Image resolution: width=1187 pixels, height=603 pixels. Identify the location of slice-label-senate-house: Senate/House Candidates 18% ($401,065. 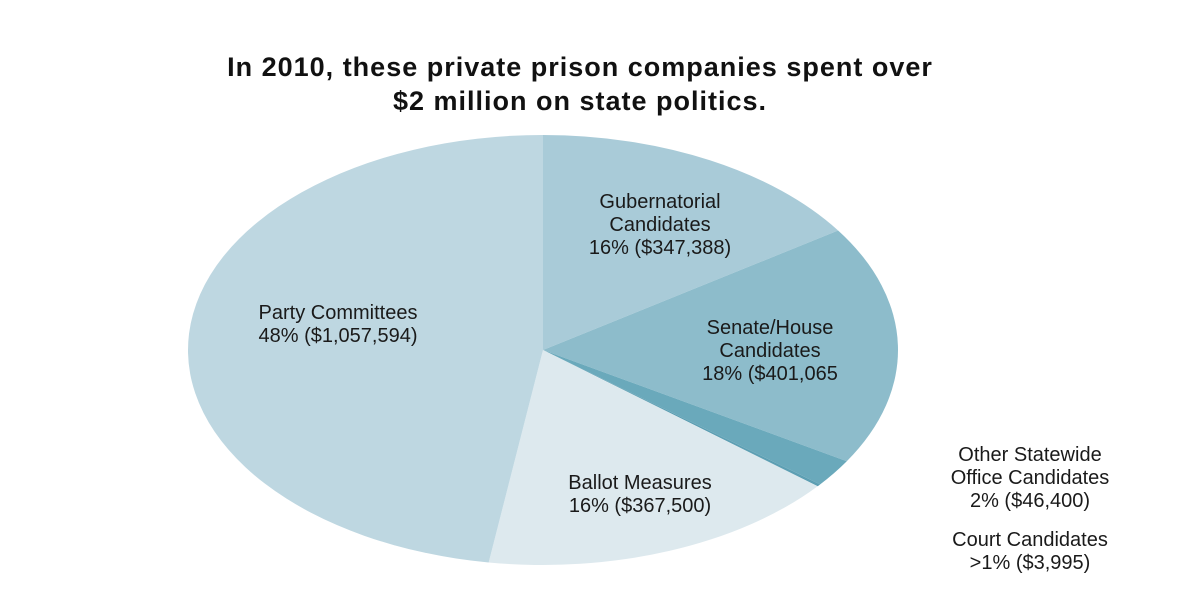
(770, 351).